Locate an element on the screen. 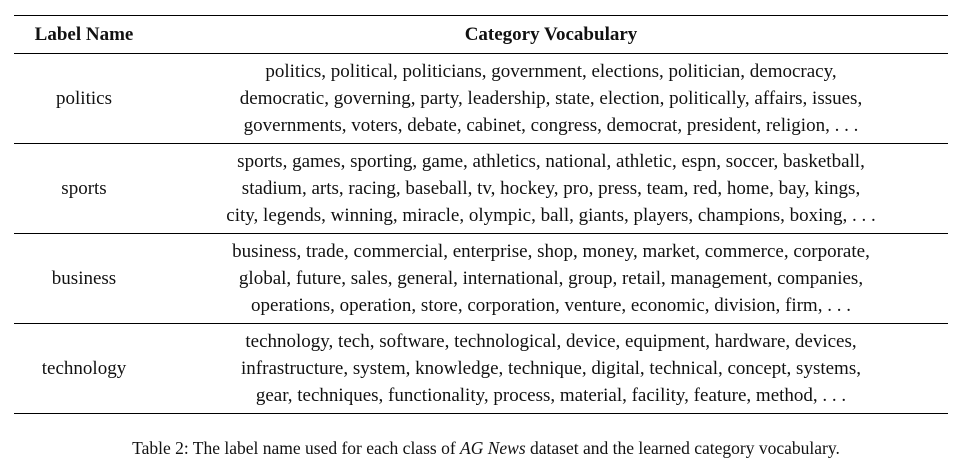  row-label: business is located at coordinates (84, 278).